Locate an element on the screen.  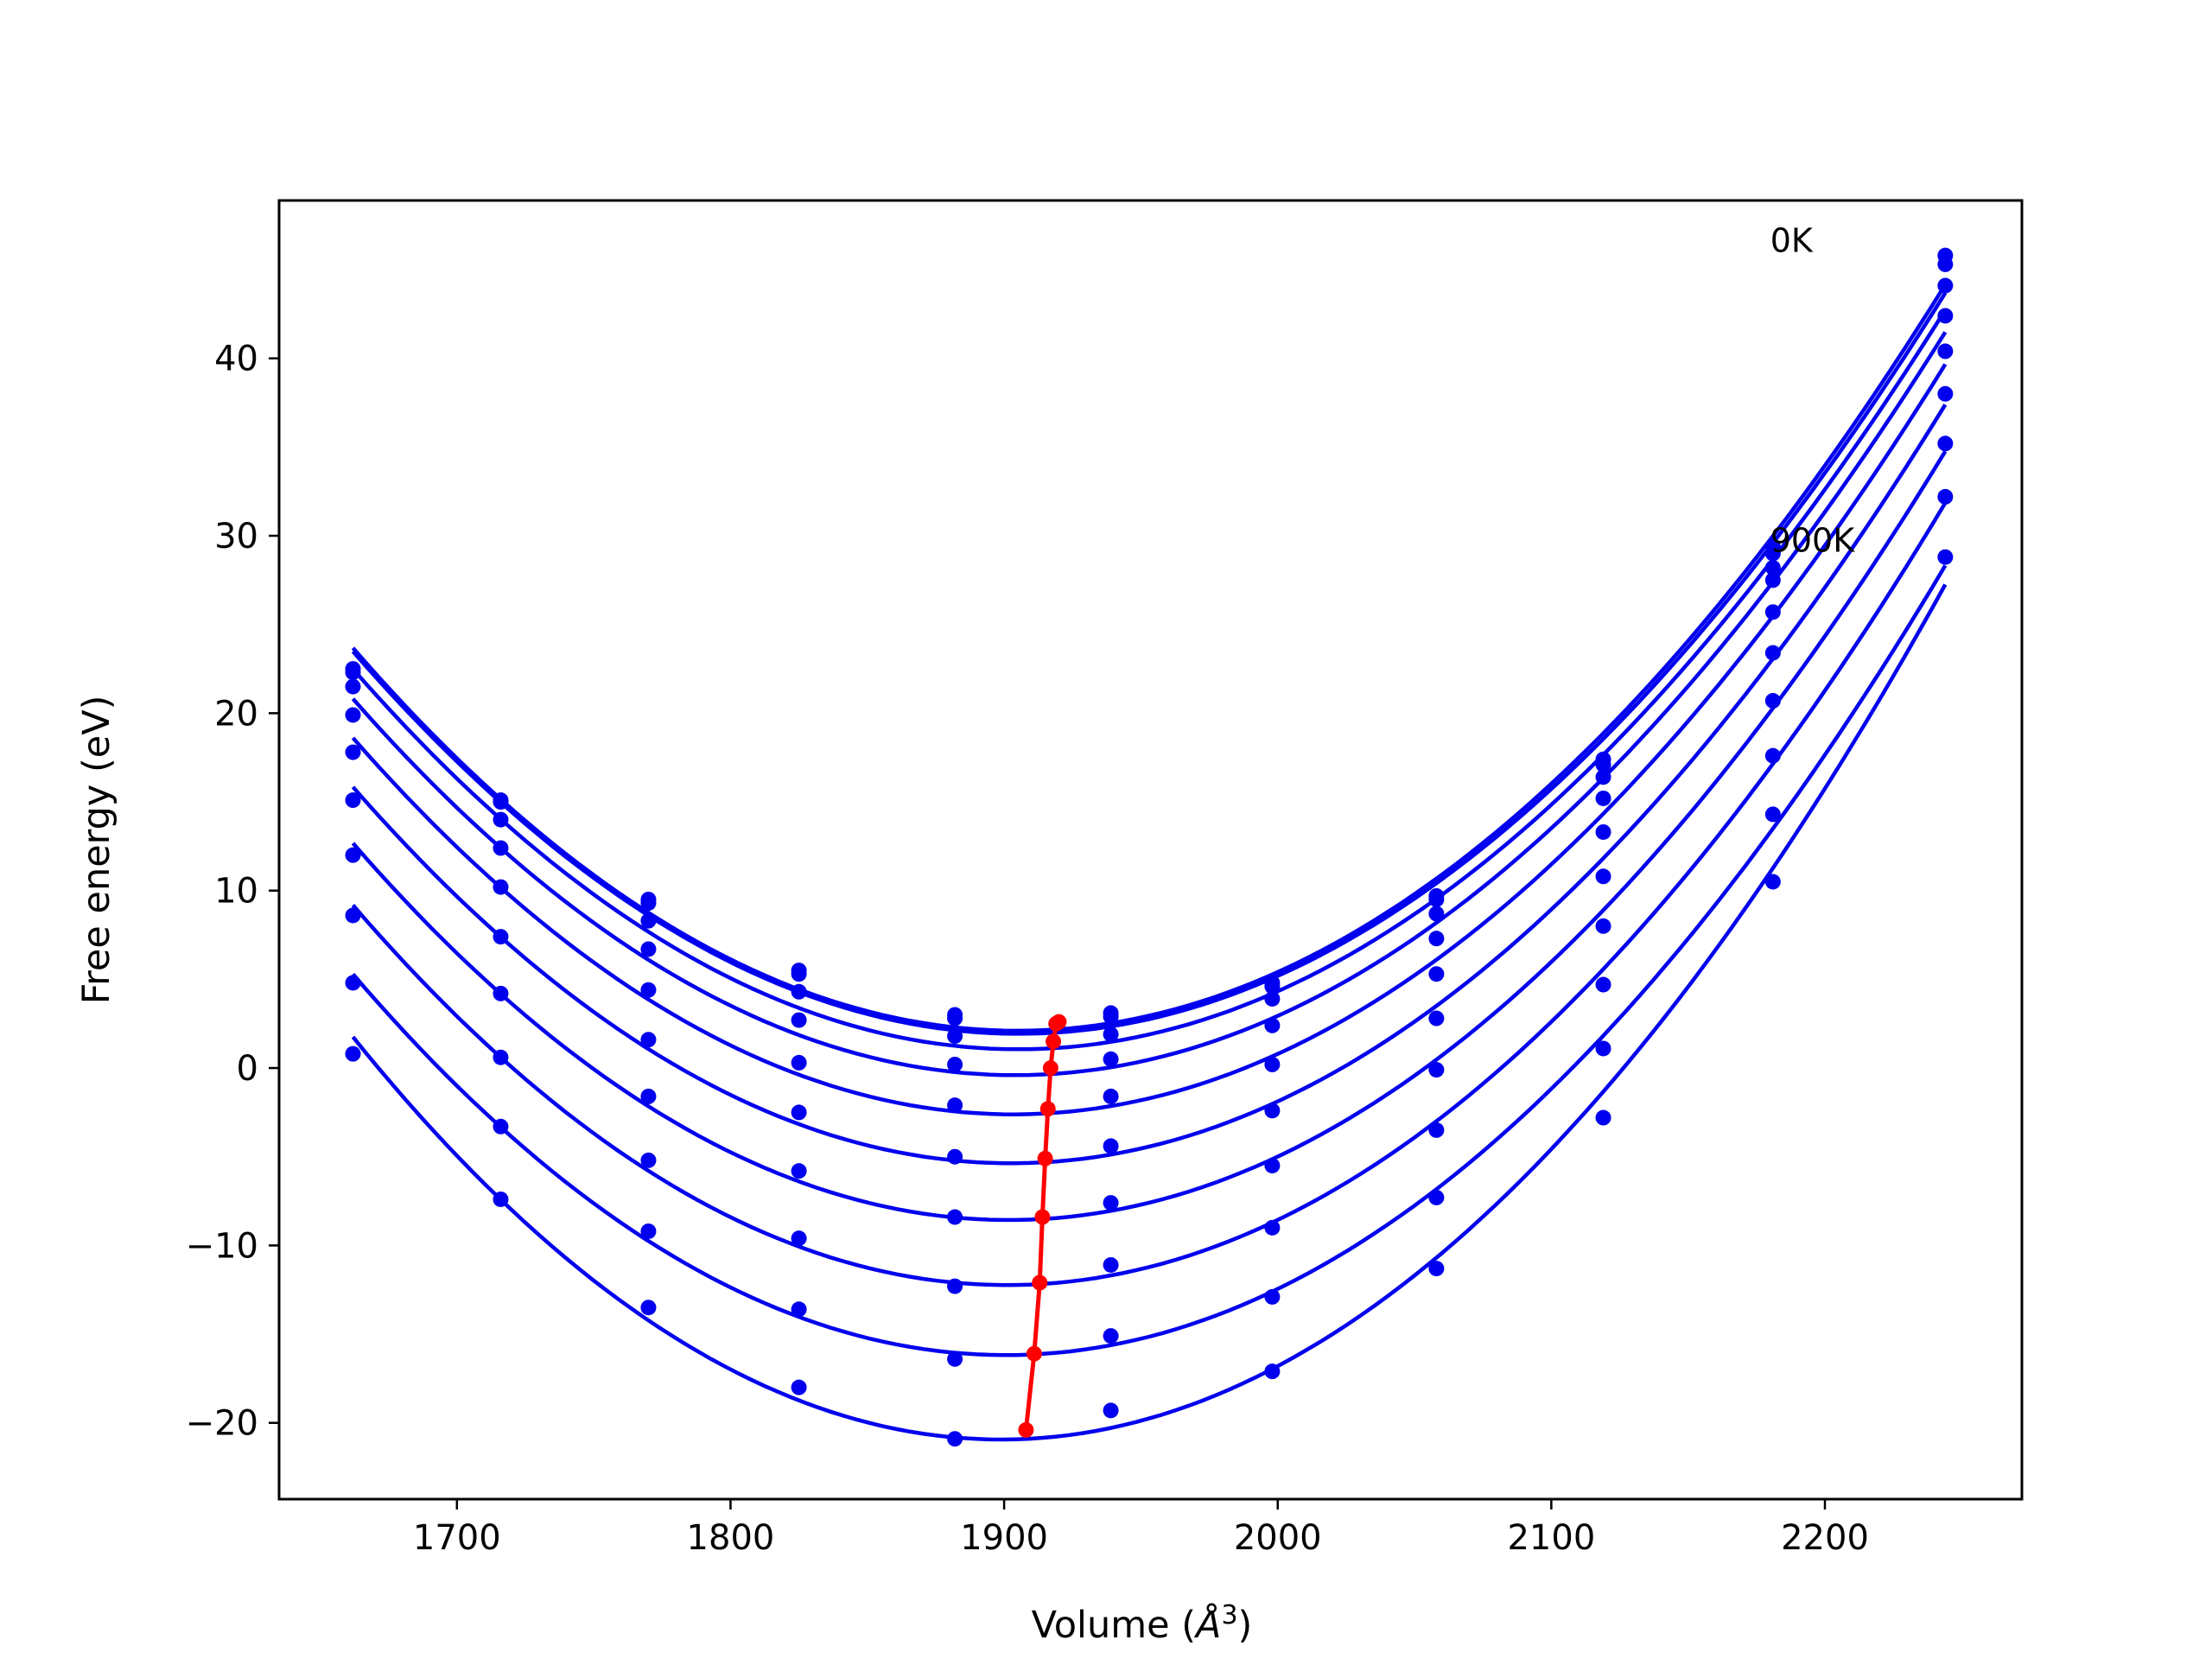
x-axis-label: Volume (Å3) is located at coordinates (1142, 1623).